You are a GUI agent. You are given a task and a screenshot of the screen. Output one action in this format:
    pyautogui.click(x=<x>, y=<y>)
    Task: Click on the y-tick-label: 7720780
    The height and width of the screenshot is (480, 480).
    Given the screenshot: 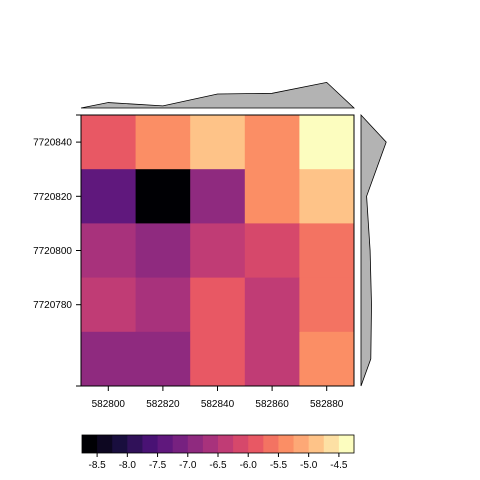 What is the action you would take?
    pyautogui.click(x=52, y=305)
    